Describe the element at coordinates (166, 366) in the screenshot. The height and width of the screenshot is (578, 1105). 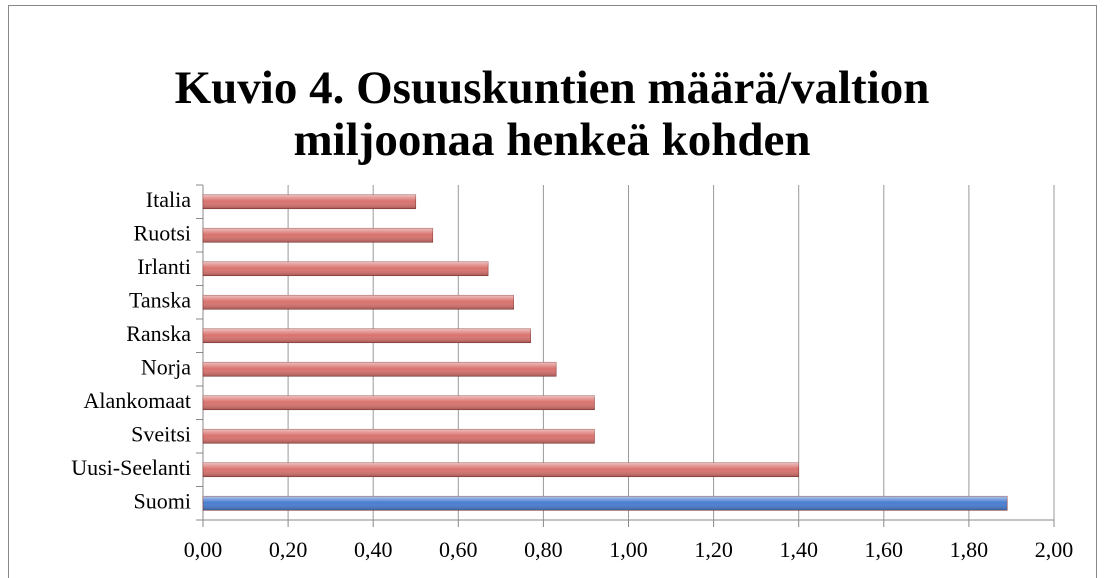
I see `y-tick-label: Norja` at that location.